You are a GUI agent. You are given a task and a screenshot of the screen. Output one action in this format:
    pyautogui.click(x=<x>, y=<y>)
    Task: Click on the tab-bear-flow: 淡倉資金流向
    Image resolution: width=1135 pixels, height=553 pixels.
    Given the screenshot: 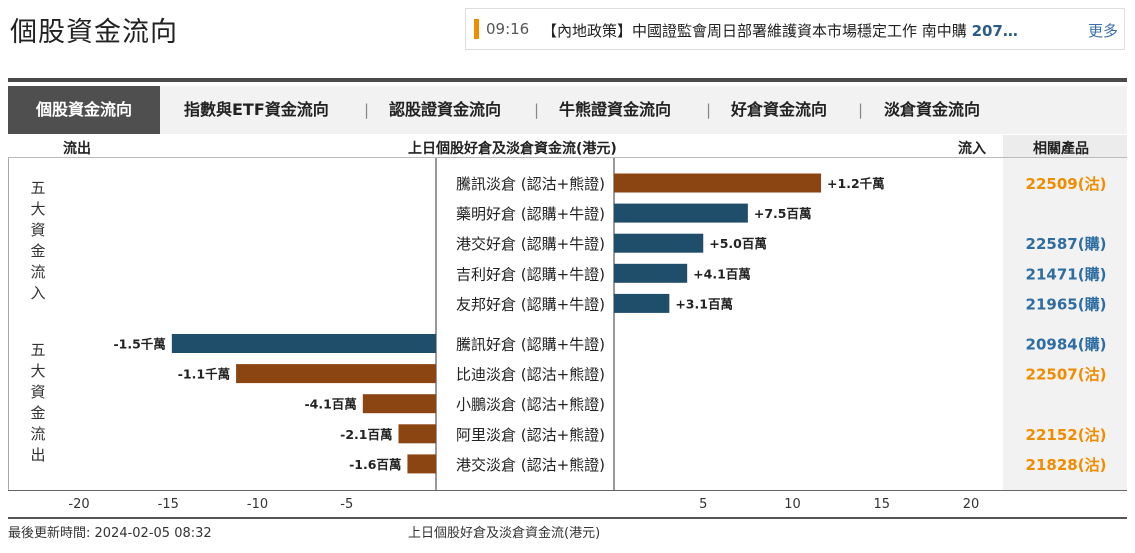 What is the action you would take?
    pyautogui.click(x=932, y=109)
    